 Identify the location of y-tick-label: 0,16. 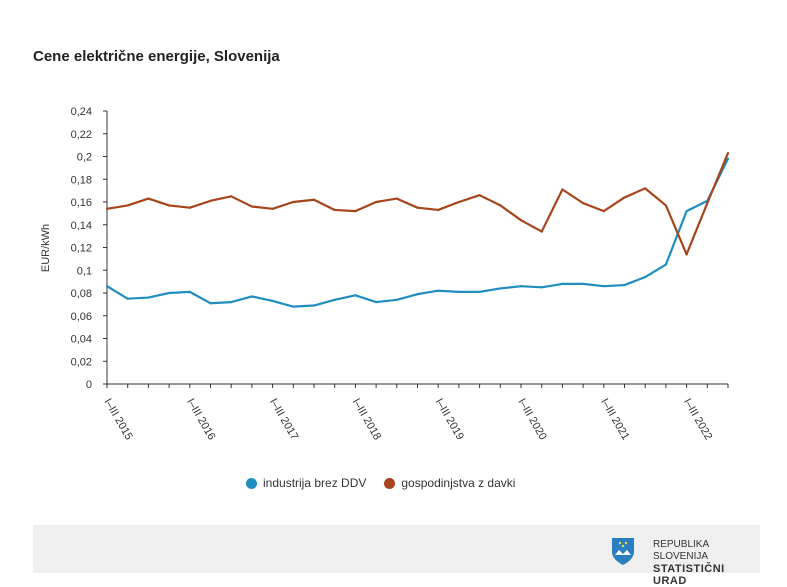
(81, 203).